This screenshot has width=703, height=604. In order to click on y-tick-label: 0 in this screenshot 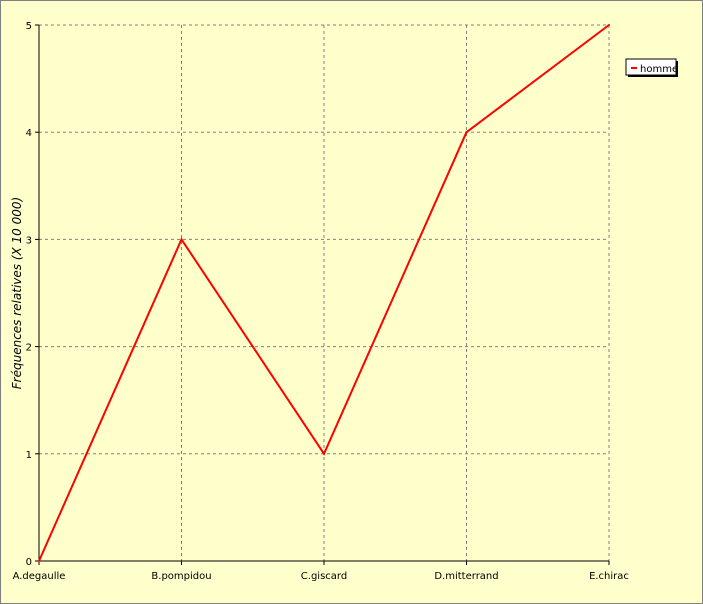, I will do `click(29, 562)`.